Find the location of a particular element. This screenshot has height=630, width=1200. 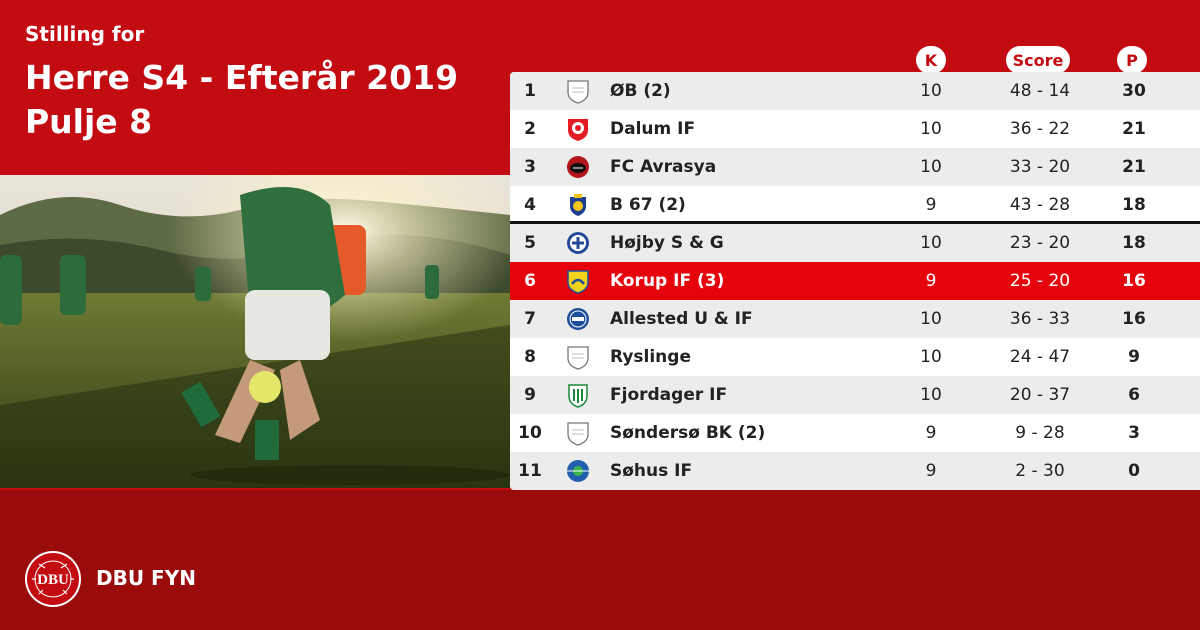

svg-text: DBU is located at coordinates (53, 580).